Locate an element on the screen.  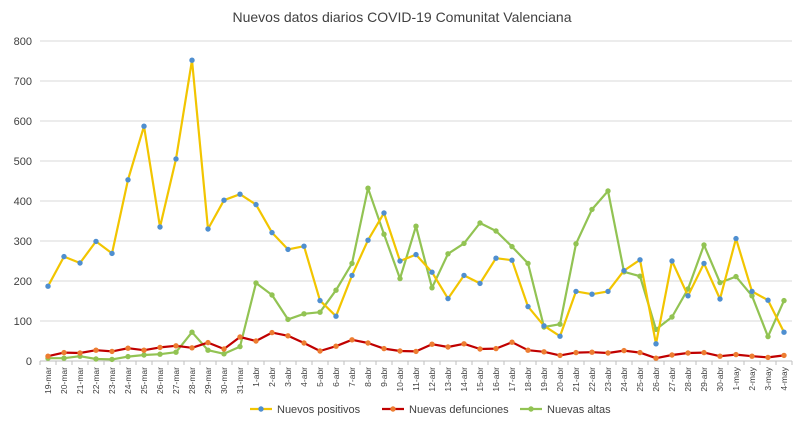
legend-item: Nuevas altas is located at coordinates (565, 410).